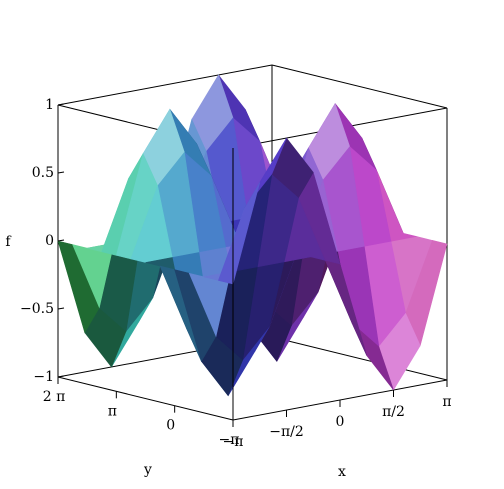 The width and height of the screenshot is (504, 489). What do you see at coordinates (43, 173) in the screenshot?
I see `z-tick-label: 0.5` at bounding box center [43, 173].